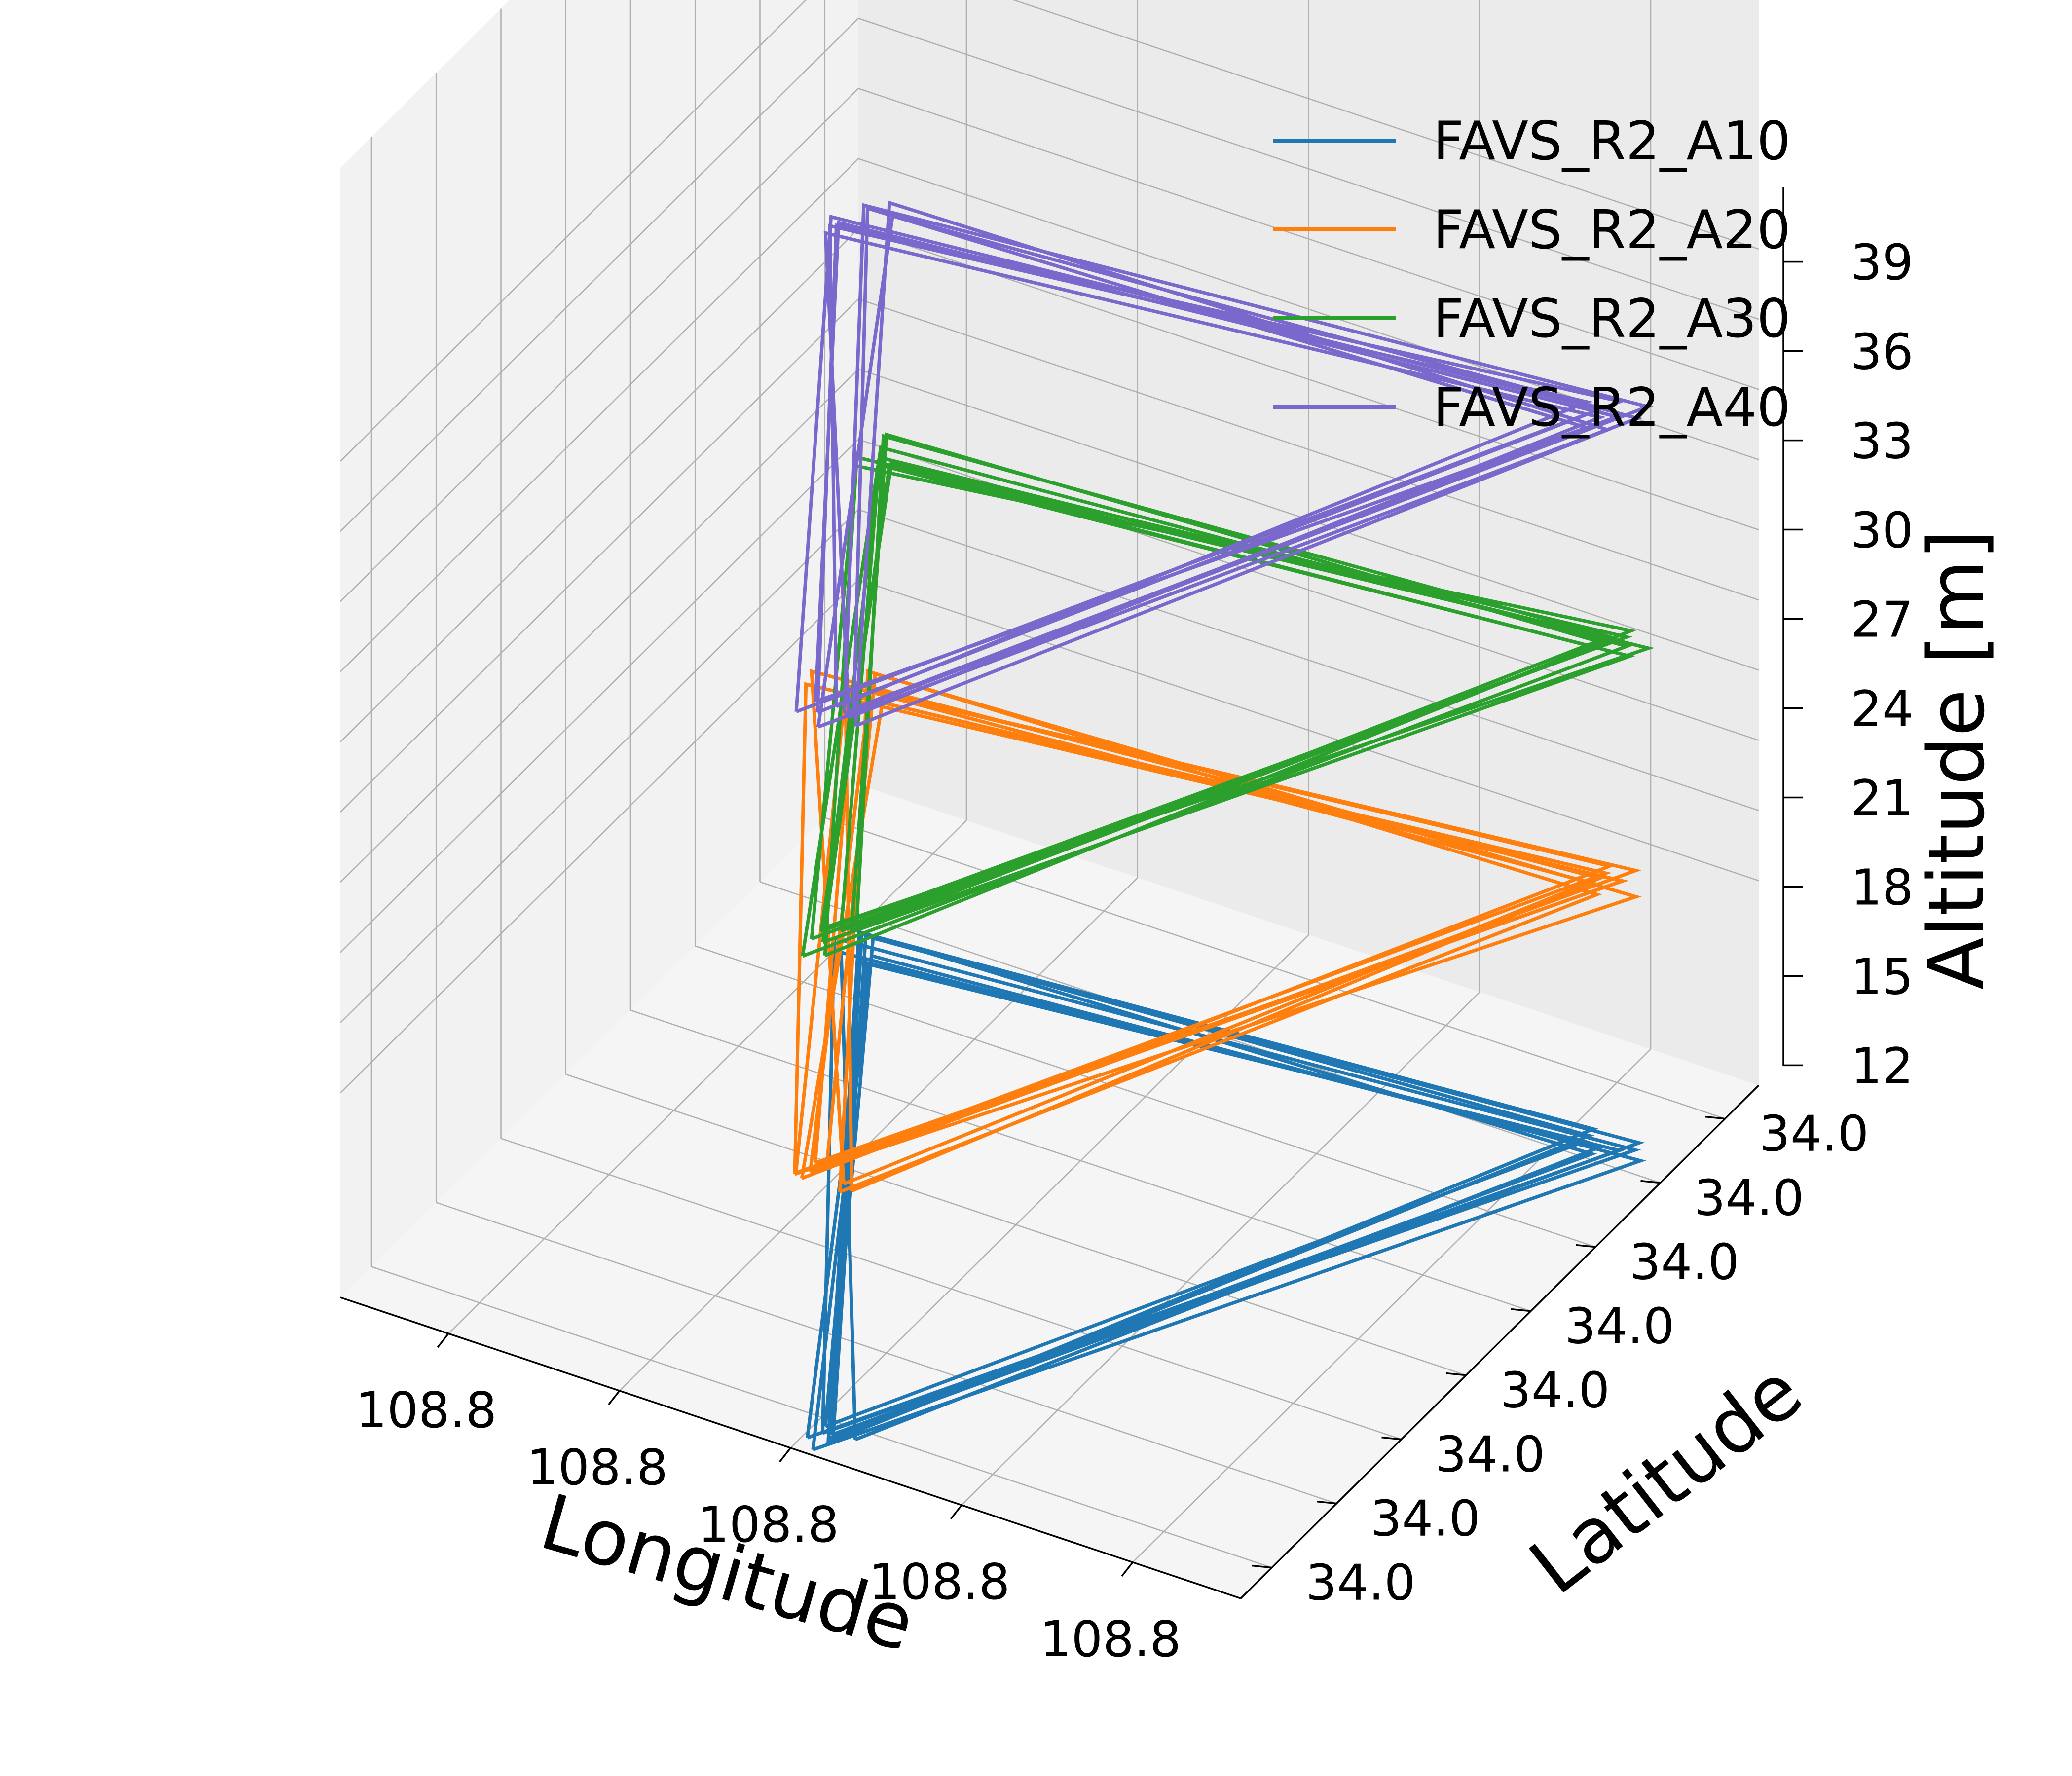  Describe the element at coordinates (1612, 230) in the screenshot. I see `legend-label: FAVS_R2_A20` at that location.